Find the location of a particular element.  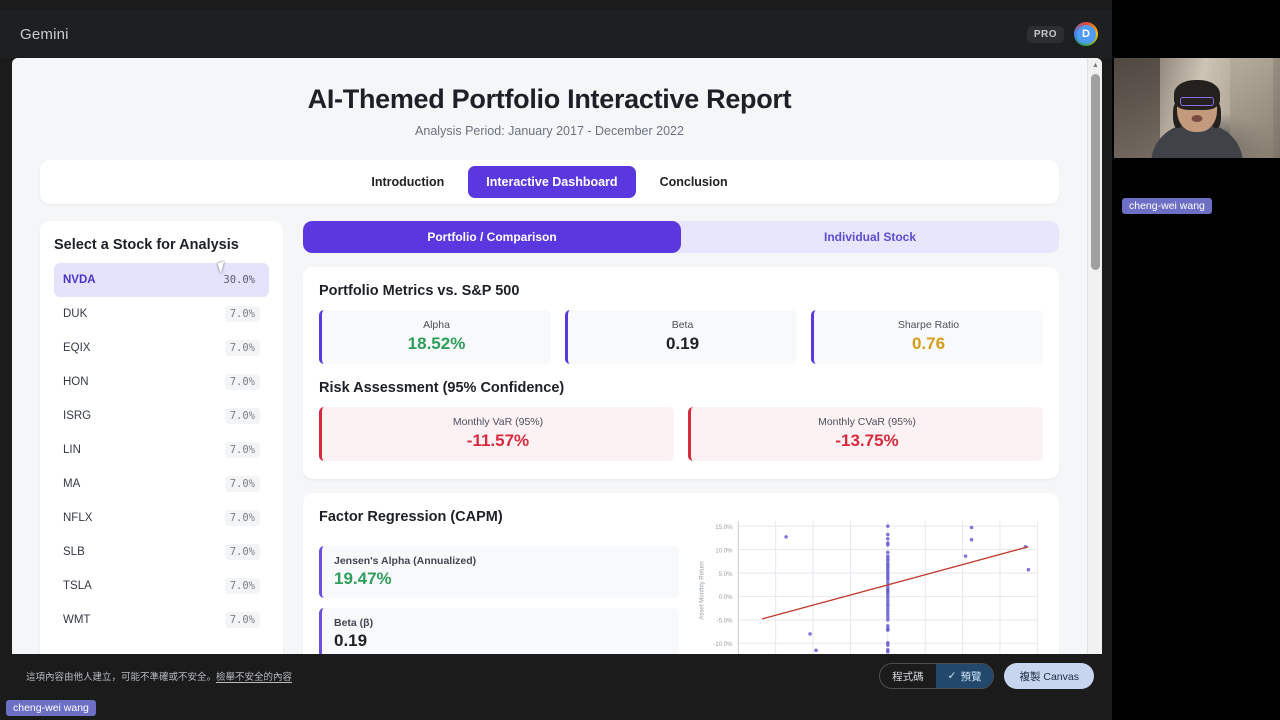

capm-value: 19.47% is located at coordinates (363, 578).